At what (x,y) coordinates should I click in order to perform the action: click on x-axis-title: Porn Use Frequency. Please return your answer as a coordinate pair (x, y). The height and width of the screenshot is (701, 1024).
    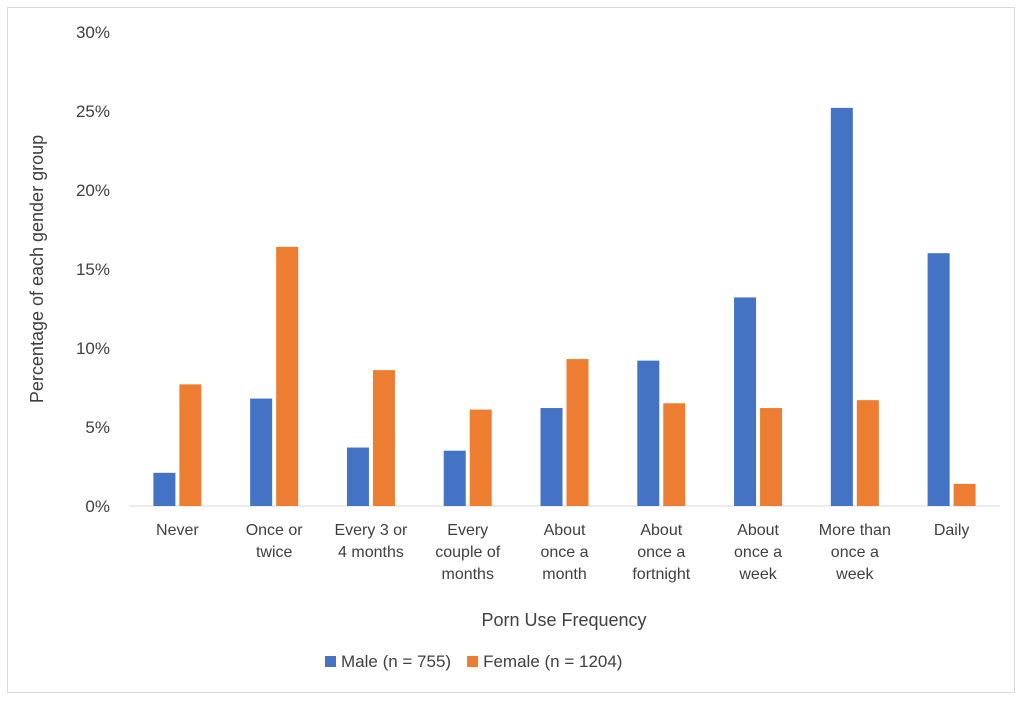
    Looking at the image, I should click on (563, 620).